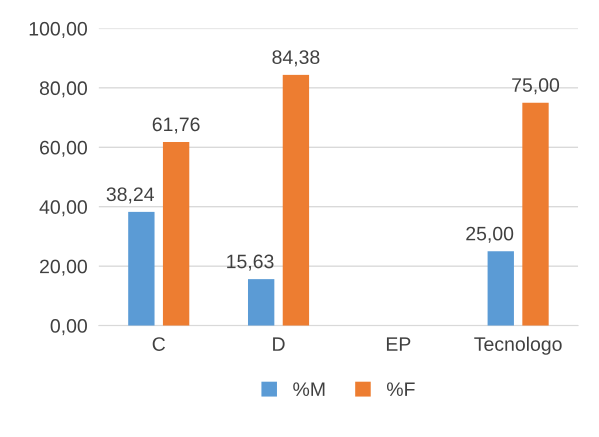 The height and width of the screenshot is (437, 599). Describe the element at coordinates (279, 344) in the screenshot. I see `x-tick-label: D` at that location.